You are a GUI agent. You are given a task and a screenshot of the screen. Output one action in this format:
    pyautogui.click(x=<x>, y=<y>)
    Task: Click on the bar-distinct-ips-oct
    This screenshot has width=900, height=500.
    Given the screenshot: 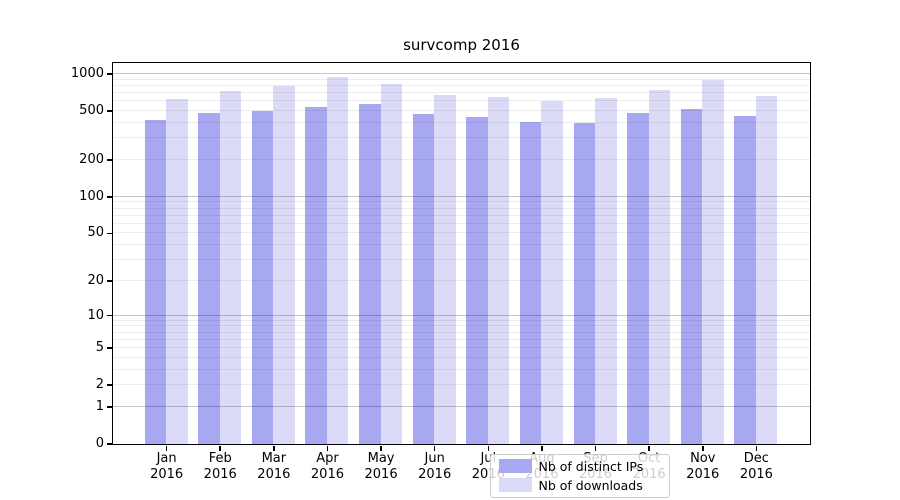 What is the action you would take?
    pyautogui.click(x=638, y=278)
    